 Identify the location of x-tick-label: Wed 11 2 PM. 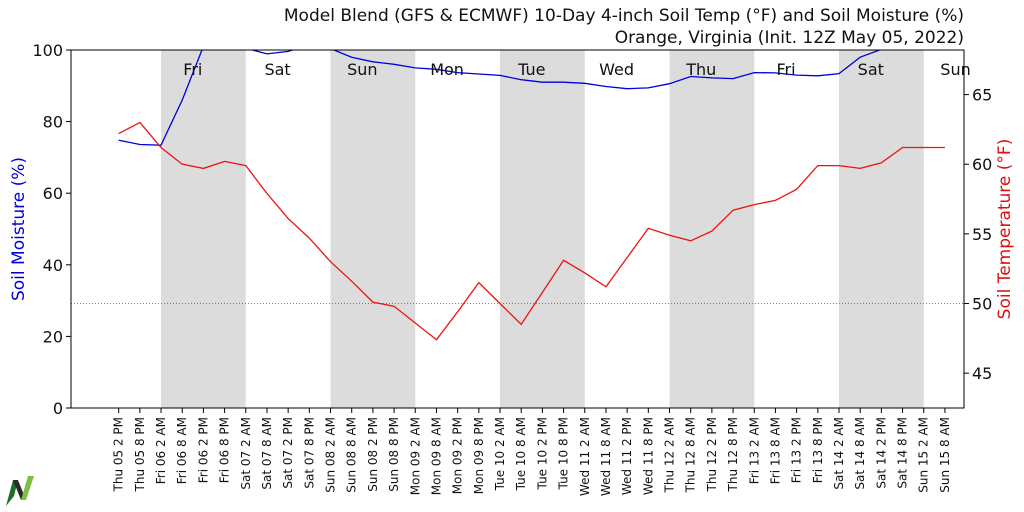
(627, 456).